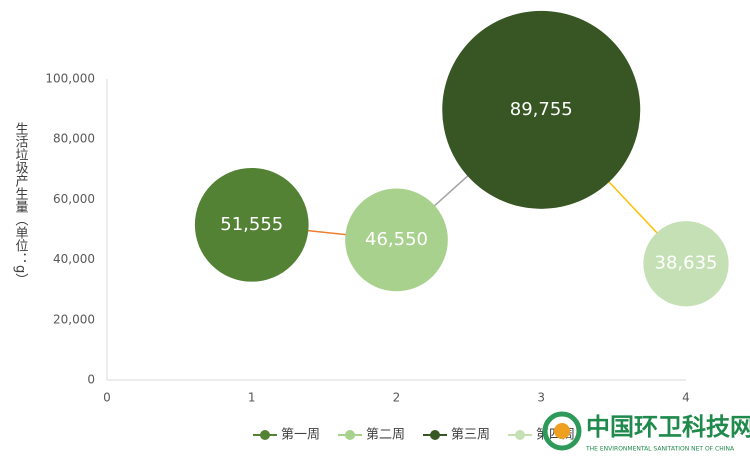  I want to click on y-tick-label: 20,000, so click(74, 319).